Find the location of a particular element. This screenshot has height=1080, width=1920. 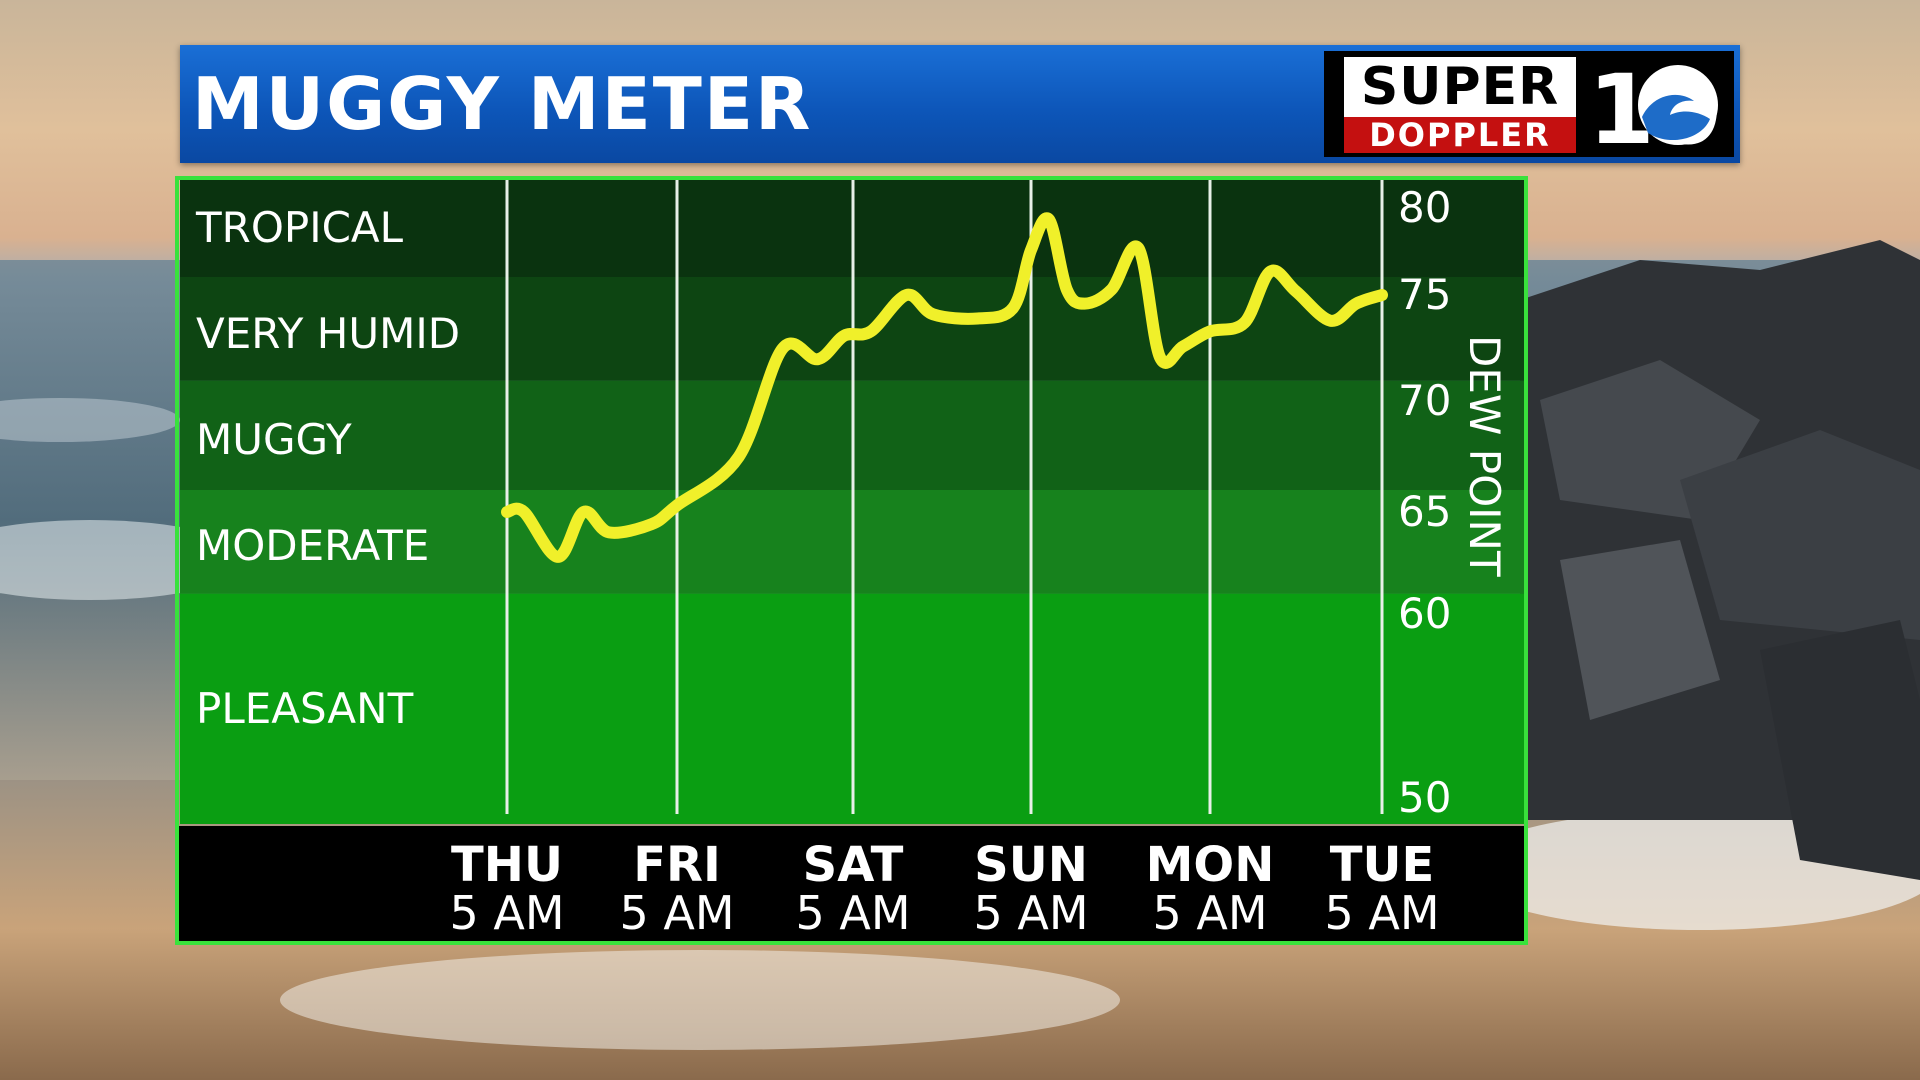

title-bar: MUGGY METER SUPER DOPPLER 10 is located at coordinates (960, 104).